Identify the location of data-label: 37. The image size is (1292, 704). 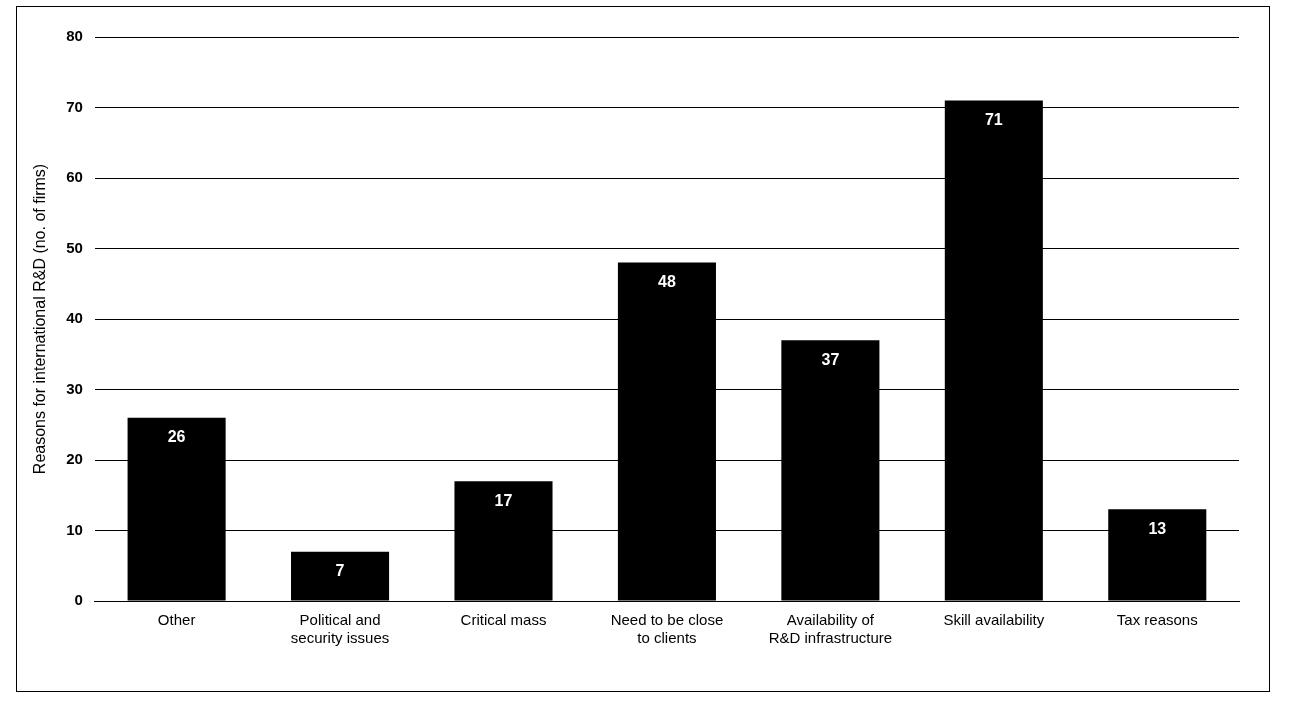
(830, 359).